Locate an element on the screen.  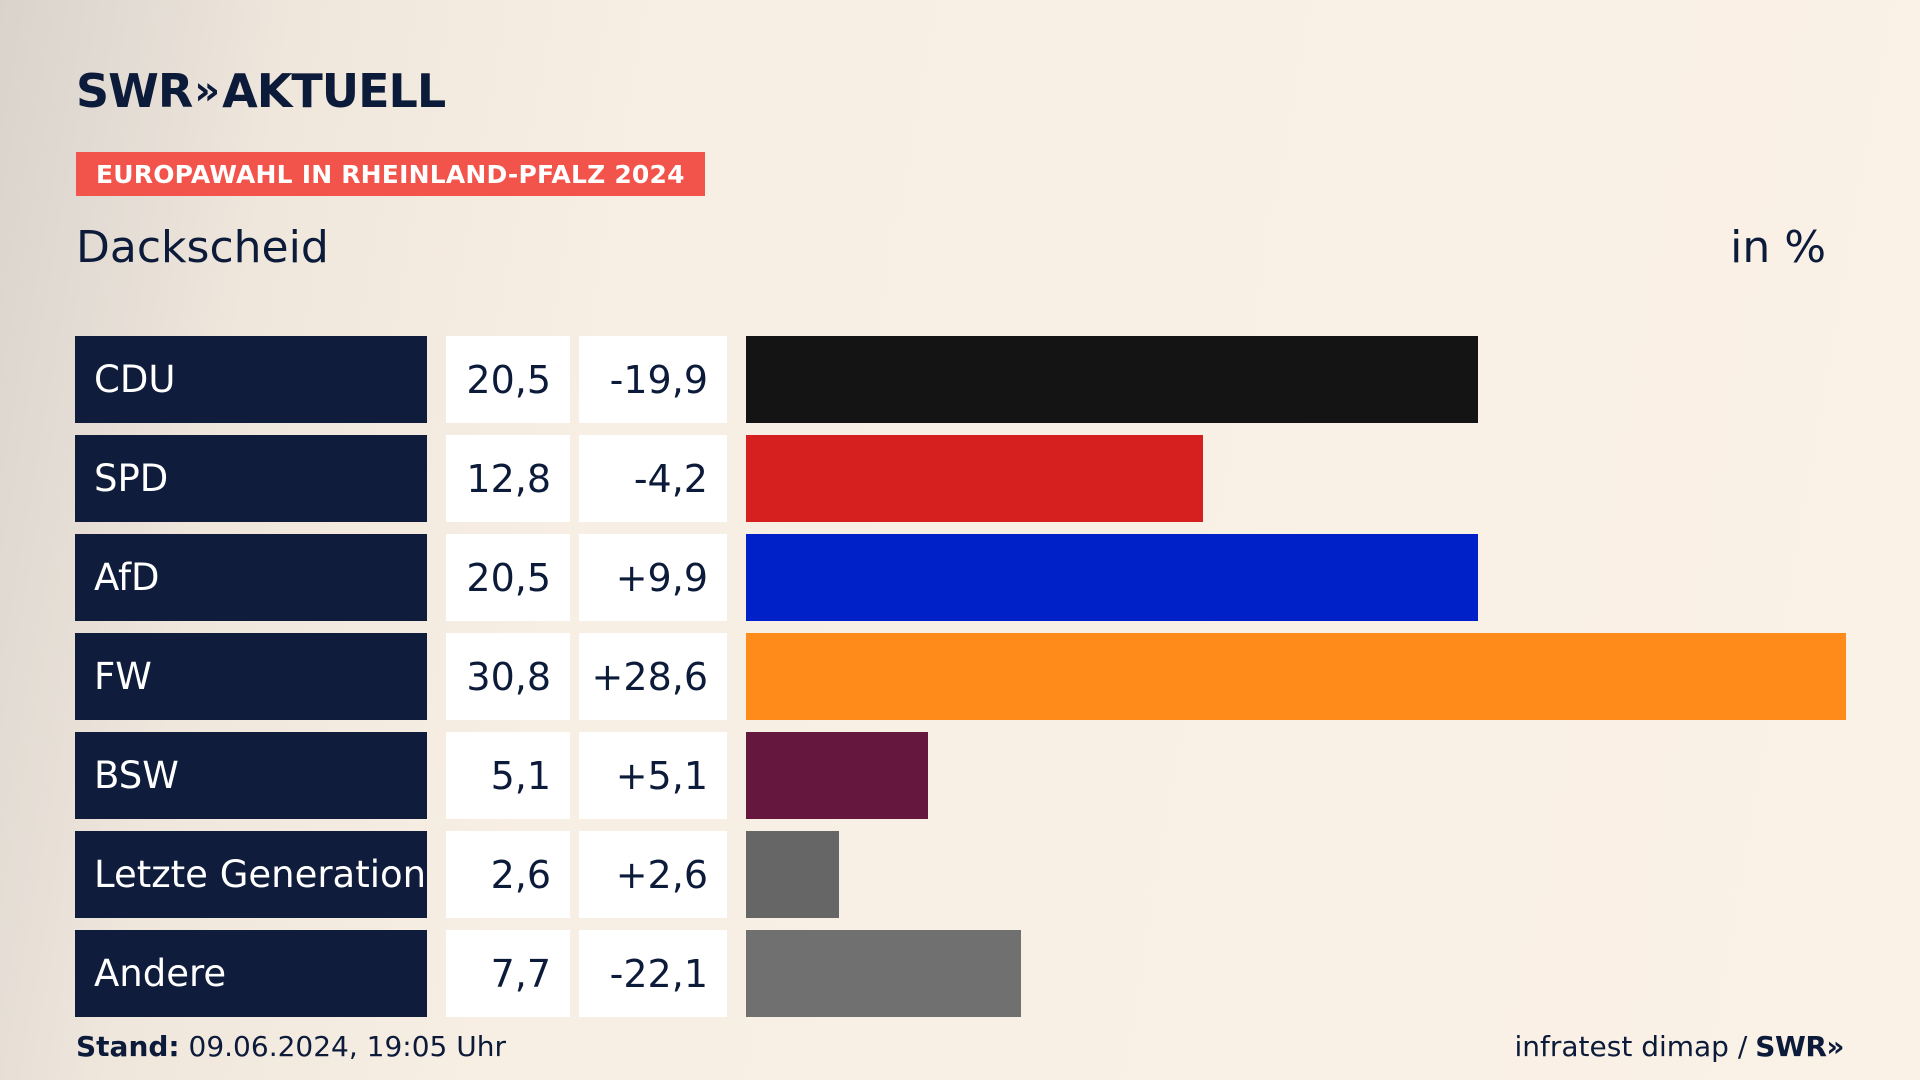
vote-share-change: +28,6 is located at coordinates (653, 676).